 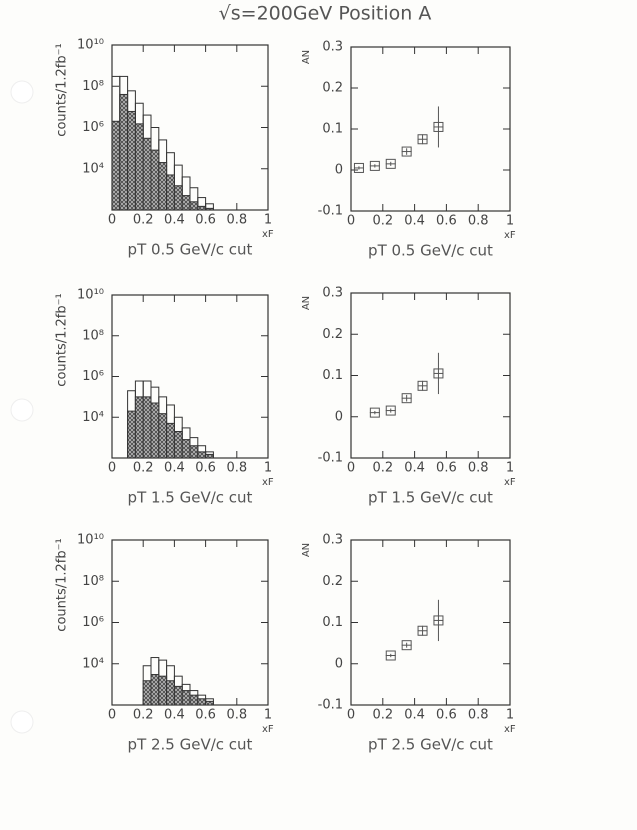 What do you see at coordinates (190, 250) in the screenshot?
I see `chart-caption: pT 0.5 GeV/c cut` at bounding box center [190, 250].